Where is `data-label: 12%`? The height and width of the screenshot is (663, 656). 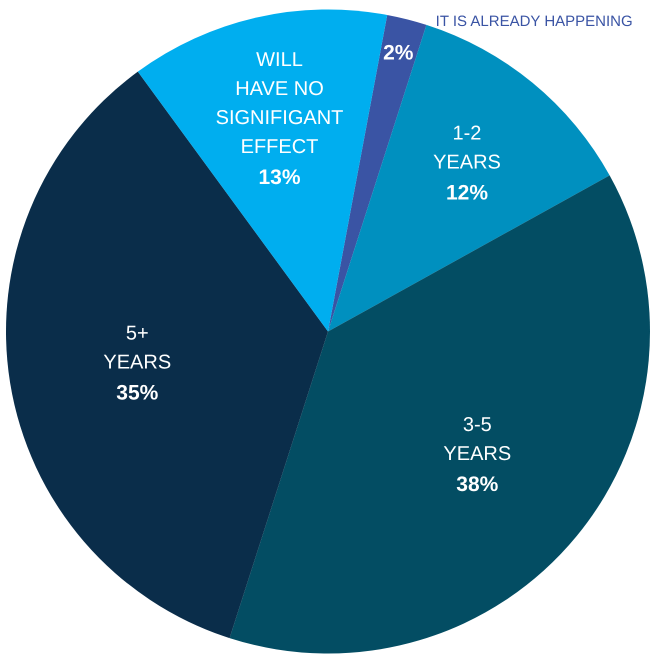 data-label: 12% is located at coordinates (467, 192).